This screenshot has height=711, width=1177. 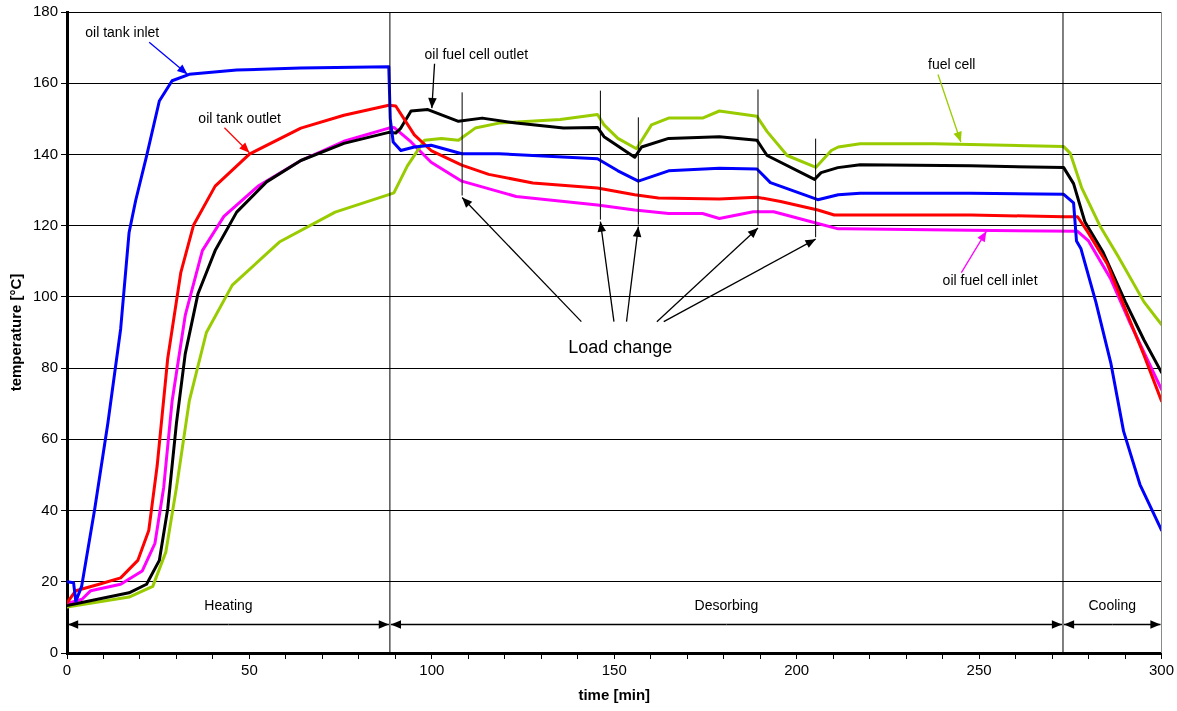 I want to click on x-axis-title: time [min], so click(x=614, y=695).